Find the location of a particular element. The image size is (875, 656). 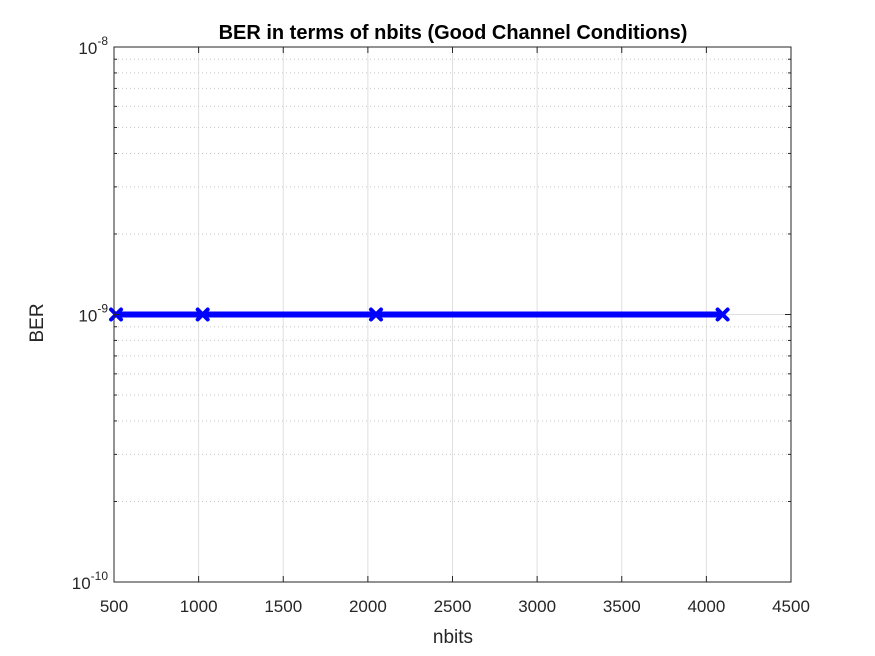

y-axis-label: BER is located at coordinates (37, 322).